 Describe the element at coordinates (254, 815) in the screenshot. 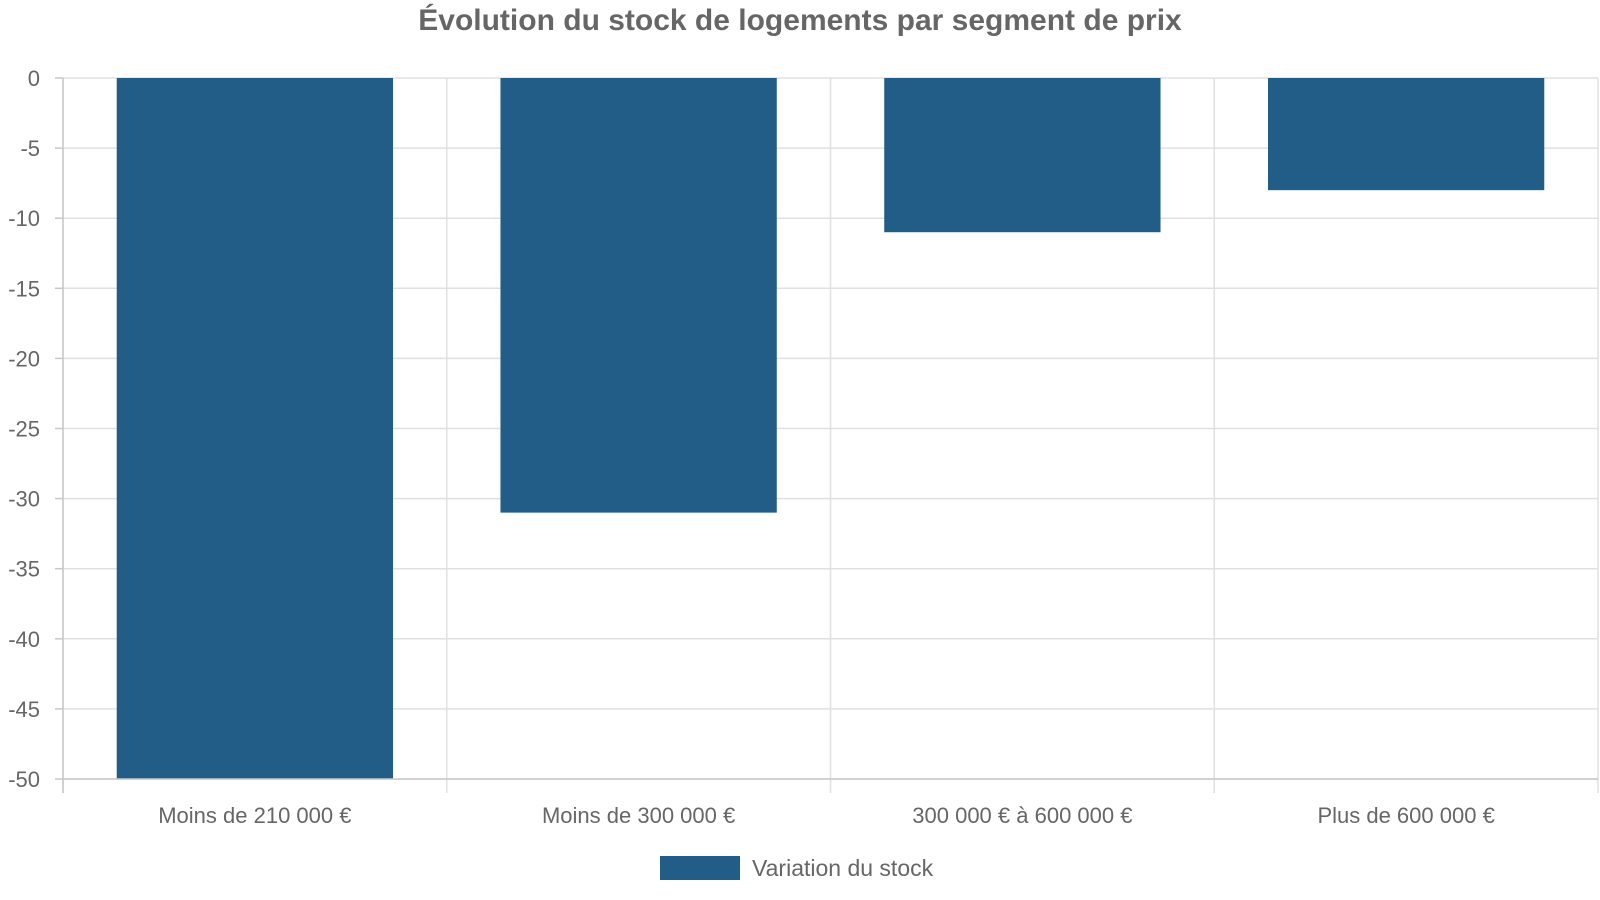

I see `x-tick-label: Moins de 210 000 €` at that location.